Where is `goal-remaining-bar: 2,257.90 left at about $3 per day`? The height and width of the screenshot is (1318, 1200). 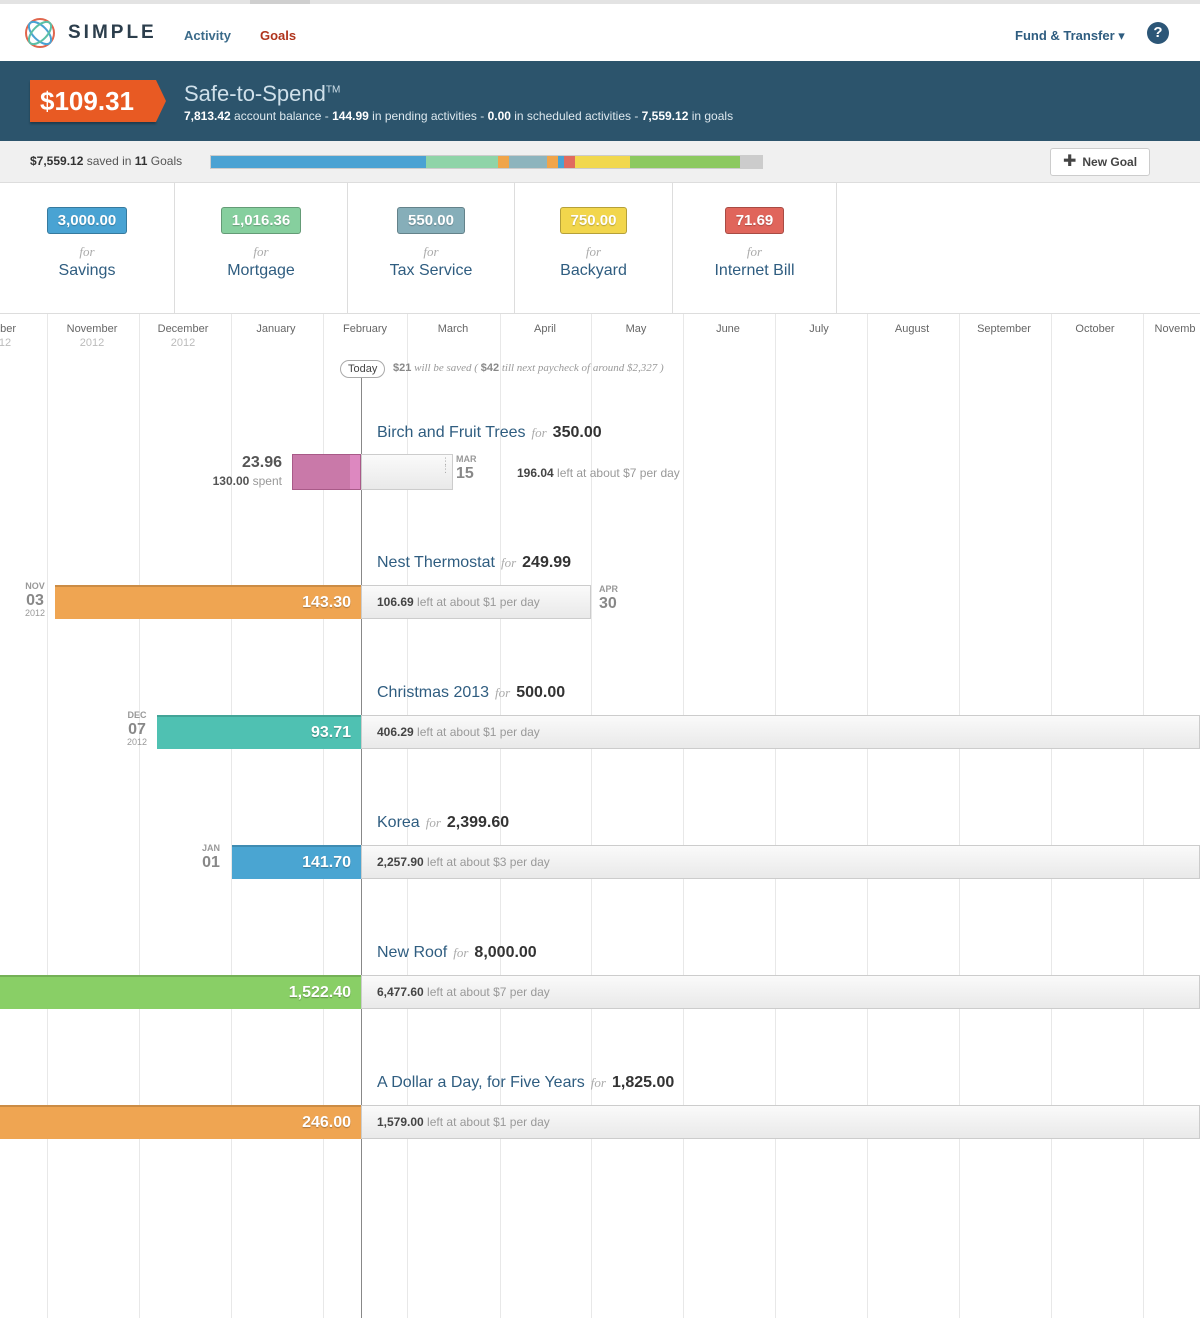 goal-remaining-bar: 2,257.90 left at about $3 per day is located at coordinates (780, 862).